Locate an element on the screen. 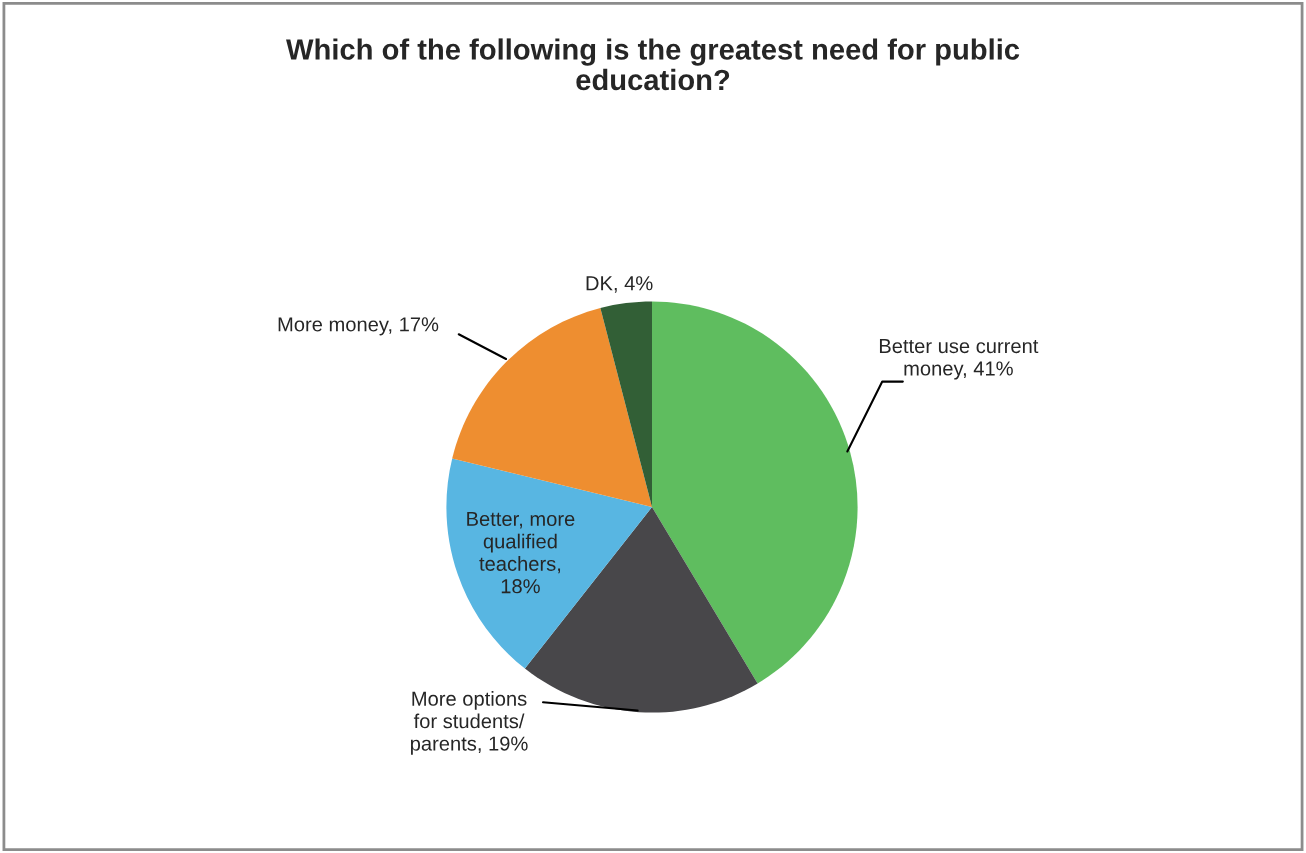 The image size is (1306, 853). slice-label: Better, more qualified teachers, 18% is located at coordinates (521, 553).